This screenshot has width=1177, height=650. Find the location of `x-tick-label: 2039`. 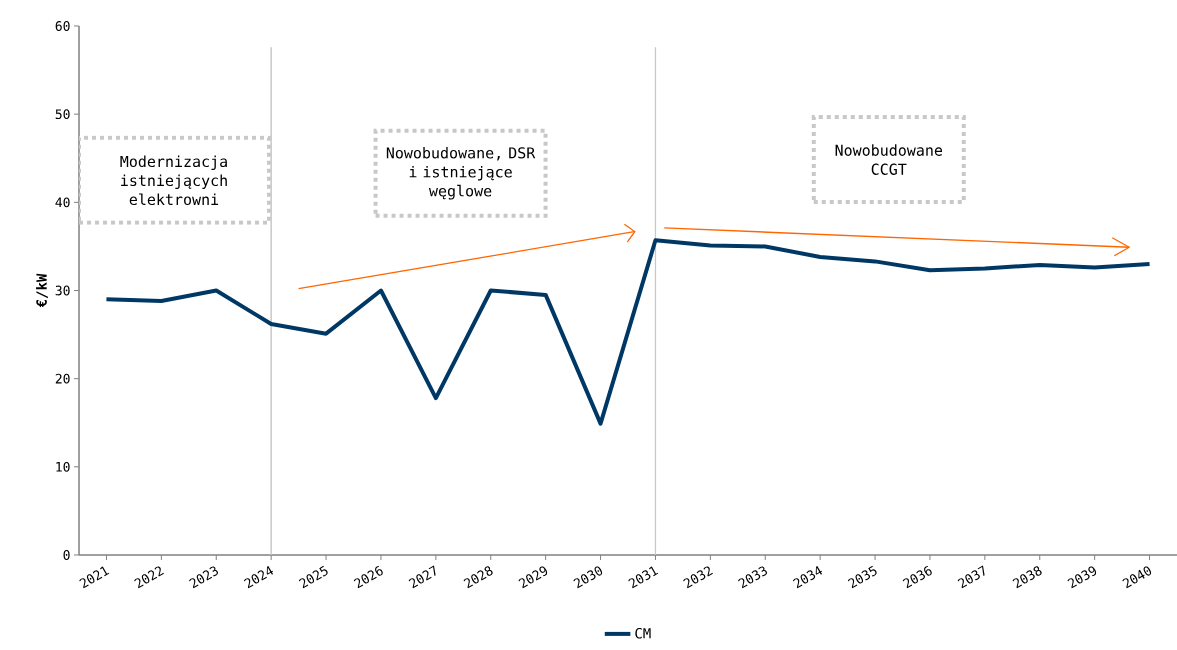

x-tick-label: 2039 is located at coordinates (1082, 577).